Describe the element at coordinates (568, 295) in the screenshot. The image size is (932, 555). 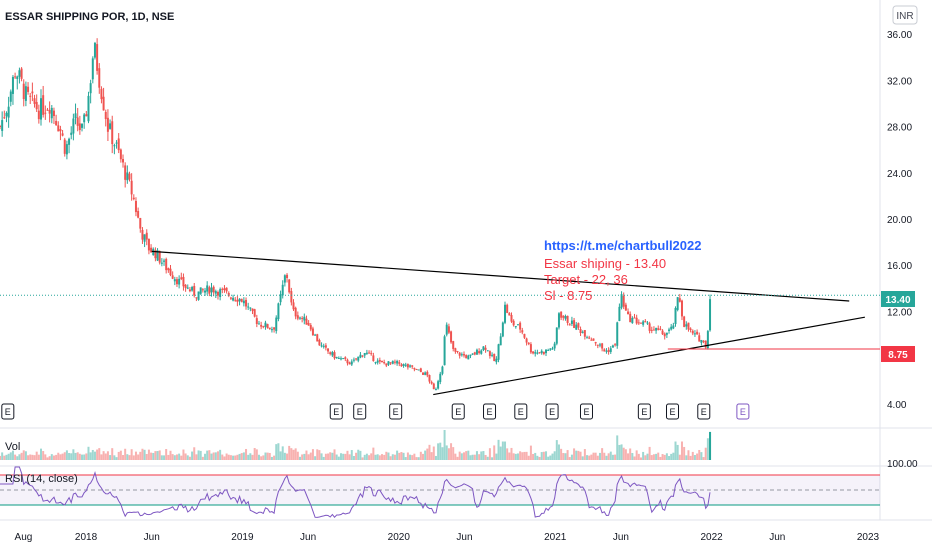
I see `annotation-stop-loss: Sl - 8.75` at that location.